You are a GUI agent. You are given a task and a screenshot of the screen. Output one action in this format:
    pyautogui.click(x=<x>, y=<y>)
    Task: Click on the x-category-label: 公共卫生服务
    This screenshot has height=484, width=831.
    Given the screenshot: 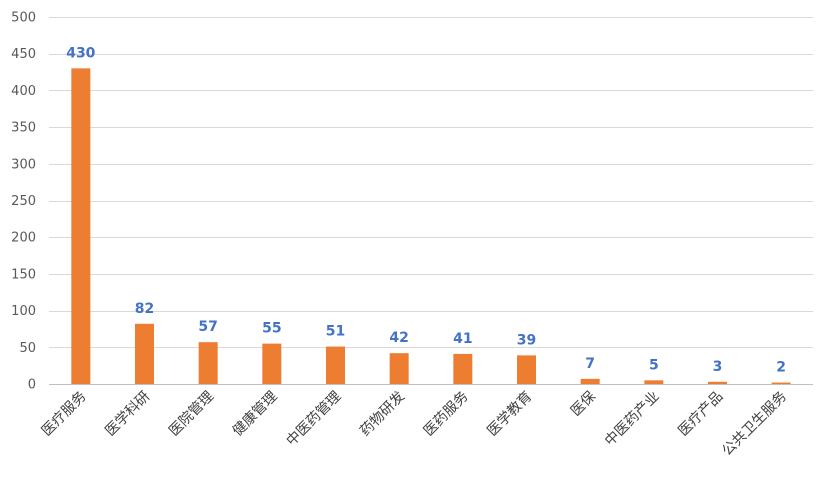 What is the action you would take?
    pyautogui.click(x=754, y=424)
    